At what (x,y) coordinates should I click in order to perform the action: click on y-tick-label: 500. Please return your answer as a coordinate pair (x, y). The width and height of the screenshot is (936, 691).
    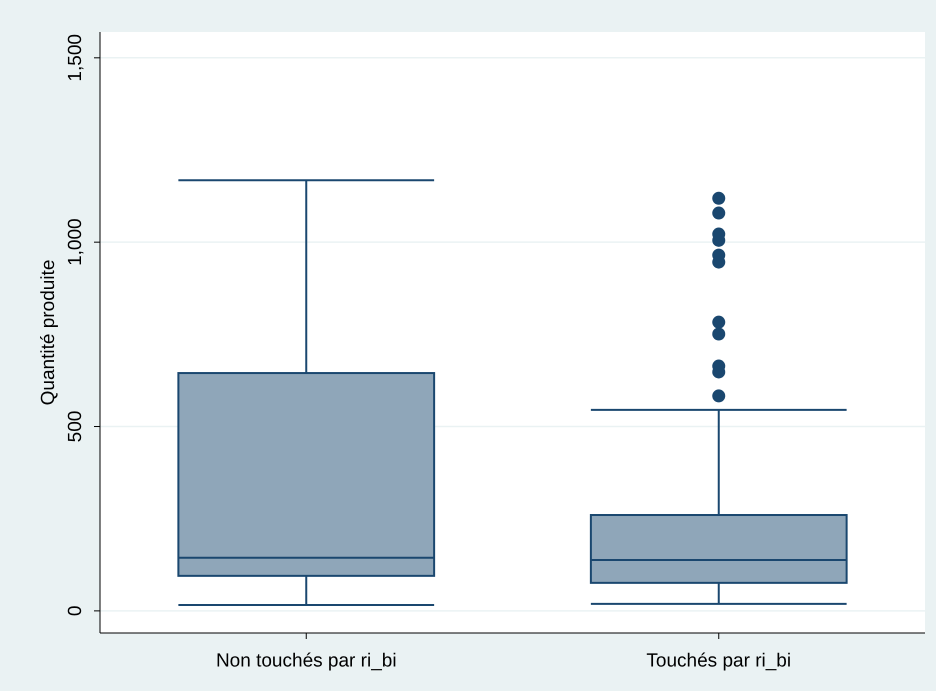
    Looking at the image, I should click on (75, 426).